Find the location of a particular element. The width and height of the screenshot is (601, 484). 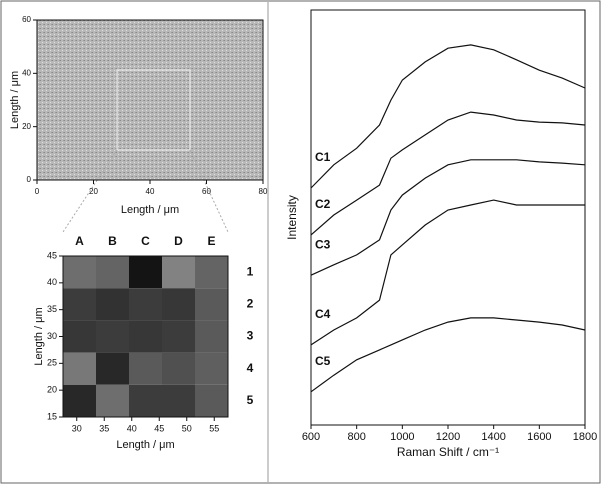

y-tick-label: 0 is located at coordinates (29, 179).